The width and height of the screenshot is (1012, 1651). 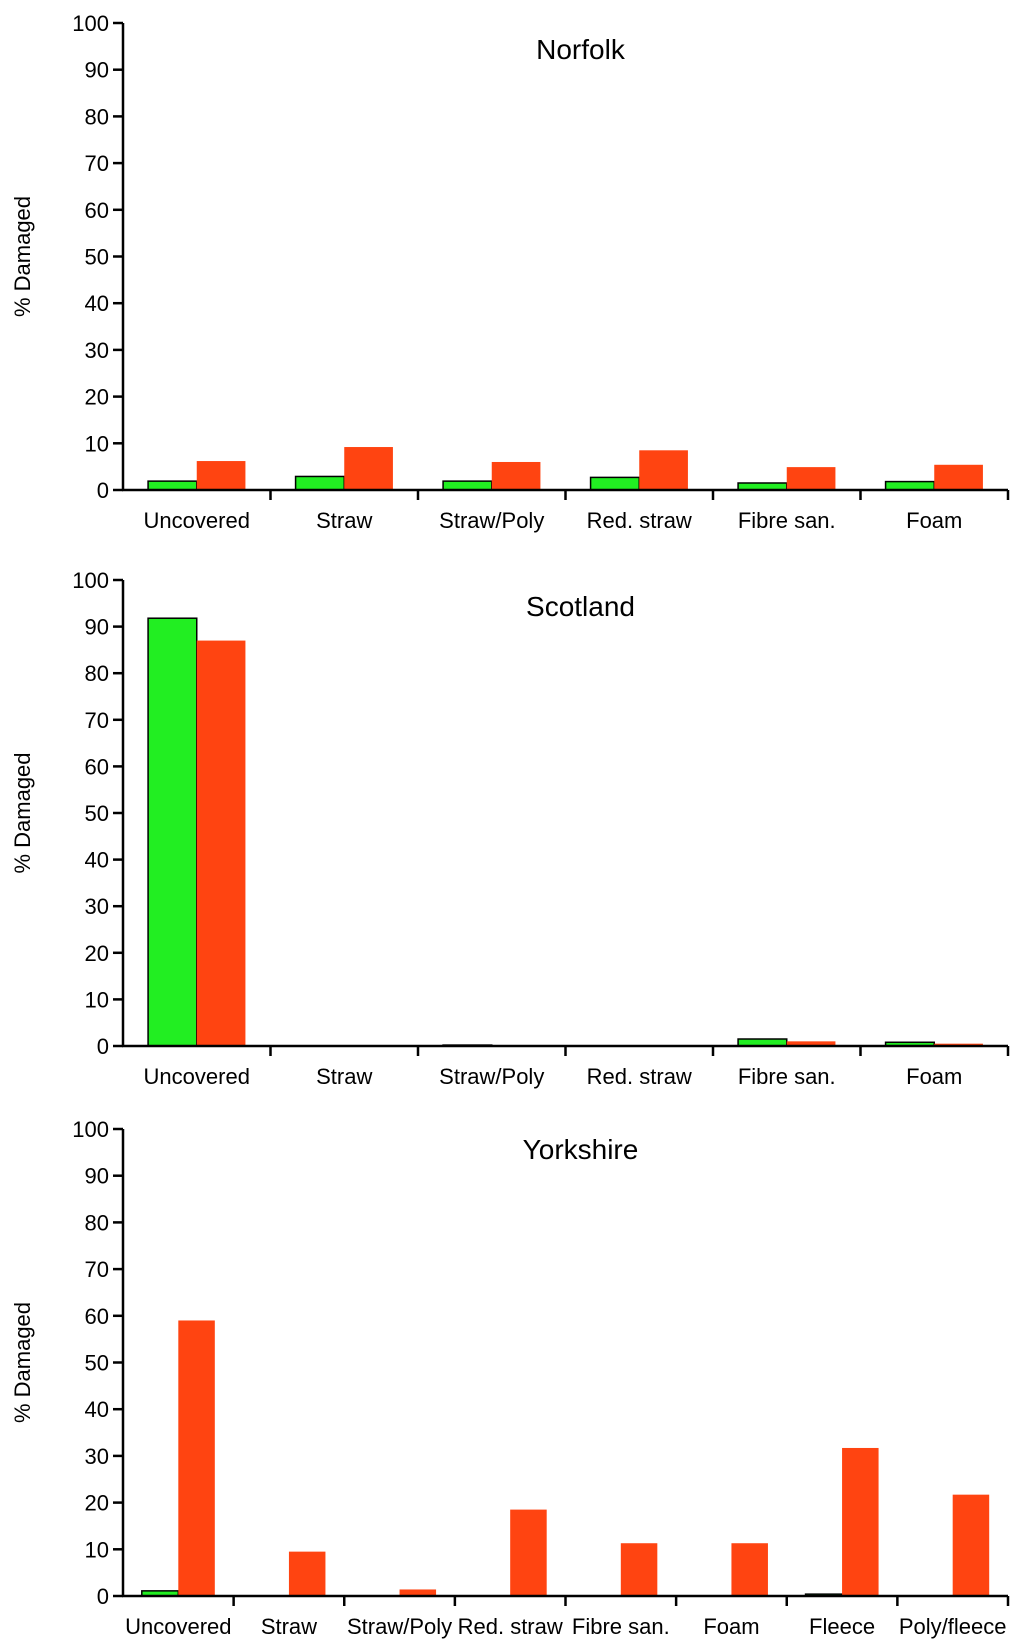 I want to click on x-category-label: Poly/fleece, so click(x=953, y=1626).